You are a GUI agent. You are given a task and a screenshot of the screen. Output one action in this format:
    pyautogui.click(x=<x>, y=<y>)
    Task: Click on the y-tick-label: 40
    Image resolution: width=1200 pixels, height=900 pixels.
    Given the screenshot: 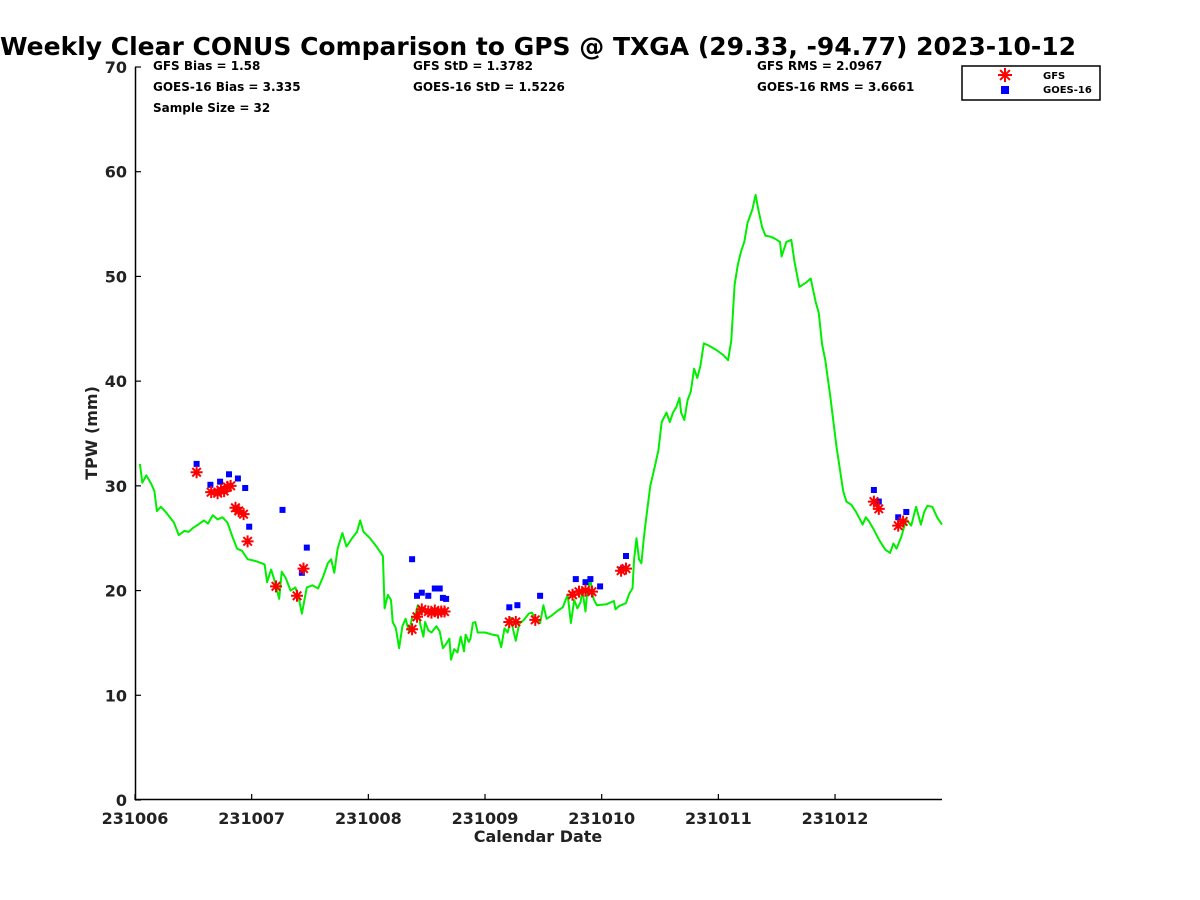 What is the action you would take?
    pyautogui.click(x=116, y=381)
    